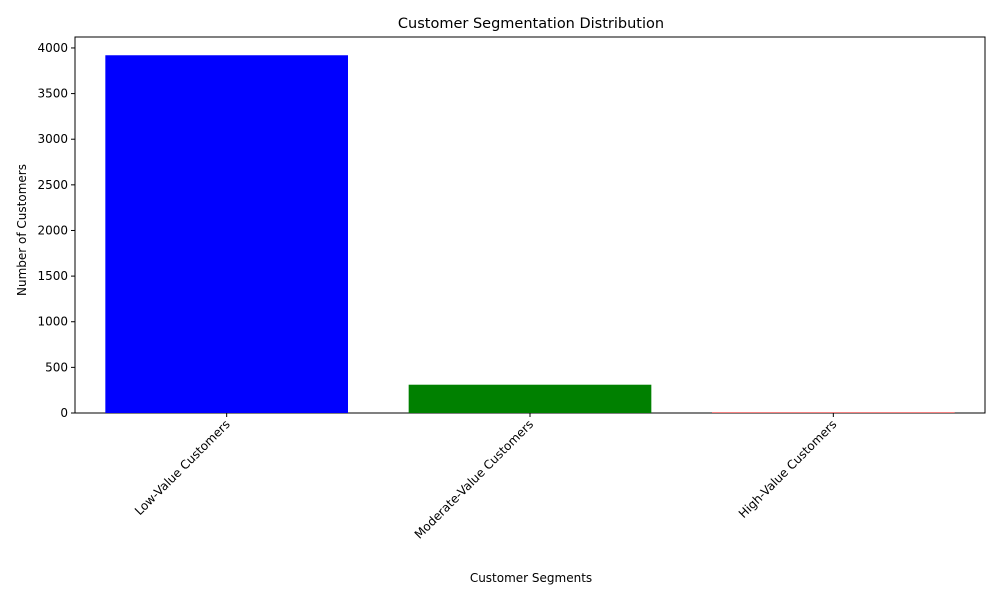 Image resolution: width=1000 pixels, height=604 pixels. I want to click on y-tick-label: 3000, so click(52, 139).